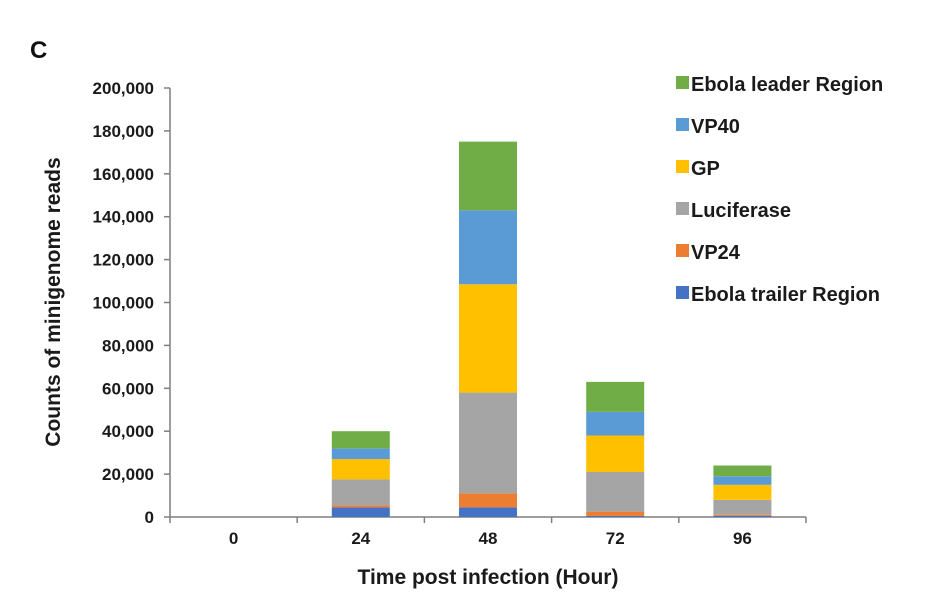 Image resolution: width=935 pixels, height=613 pixels. I want to click on y-tick-label: 100,000, so click(123, 303).